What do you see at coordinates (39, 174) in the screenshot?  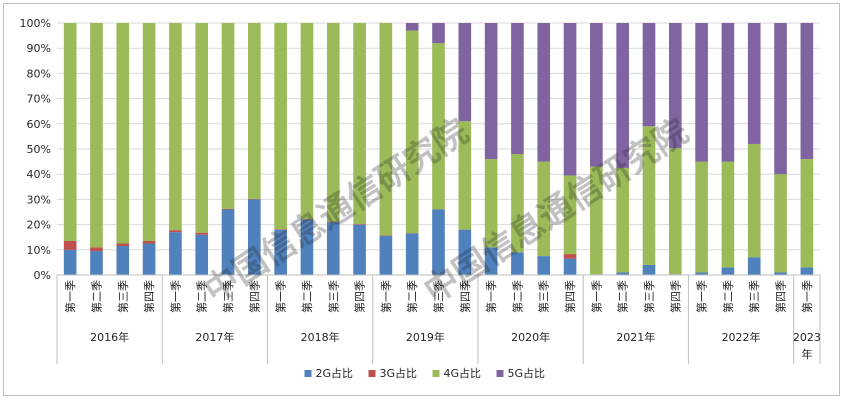 I see `y-tick-label: 40%` at bounding box center [39, 174].